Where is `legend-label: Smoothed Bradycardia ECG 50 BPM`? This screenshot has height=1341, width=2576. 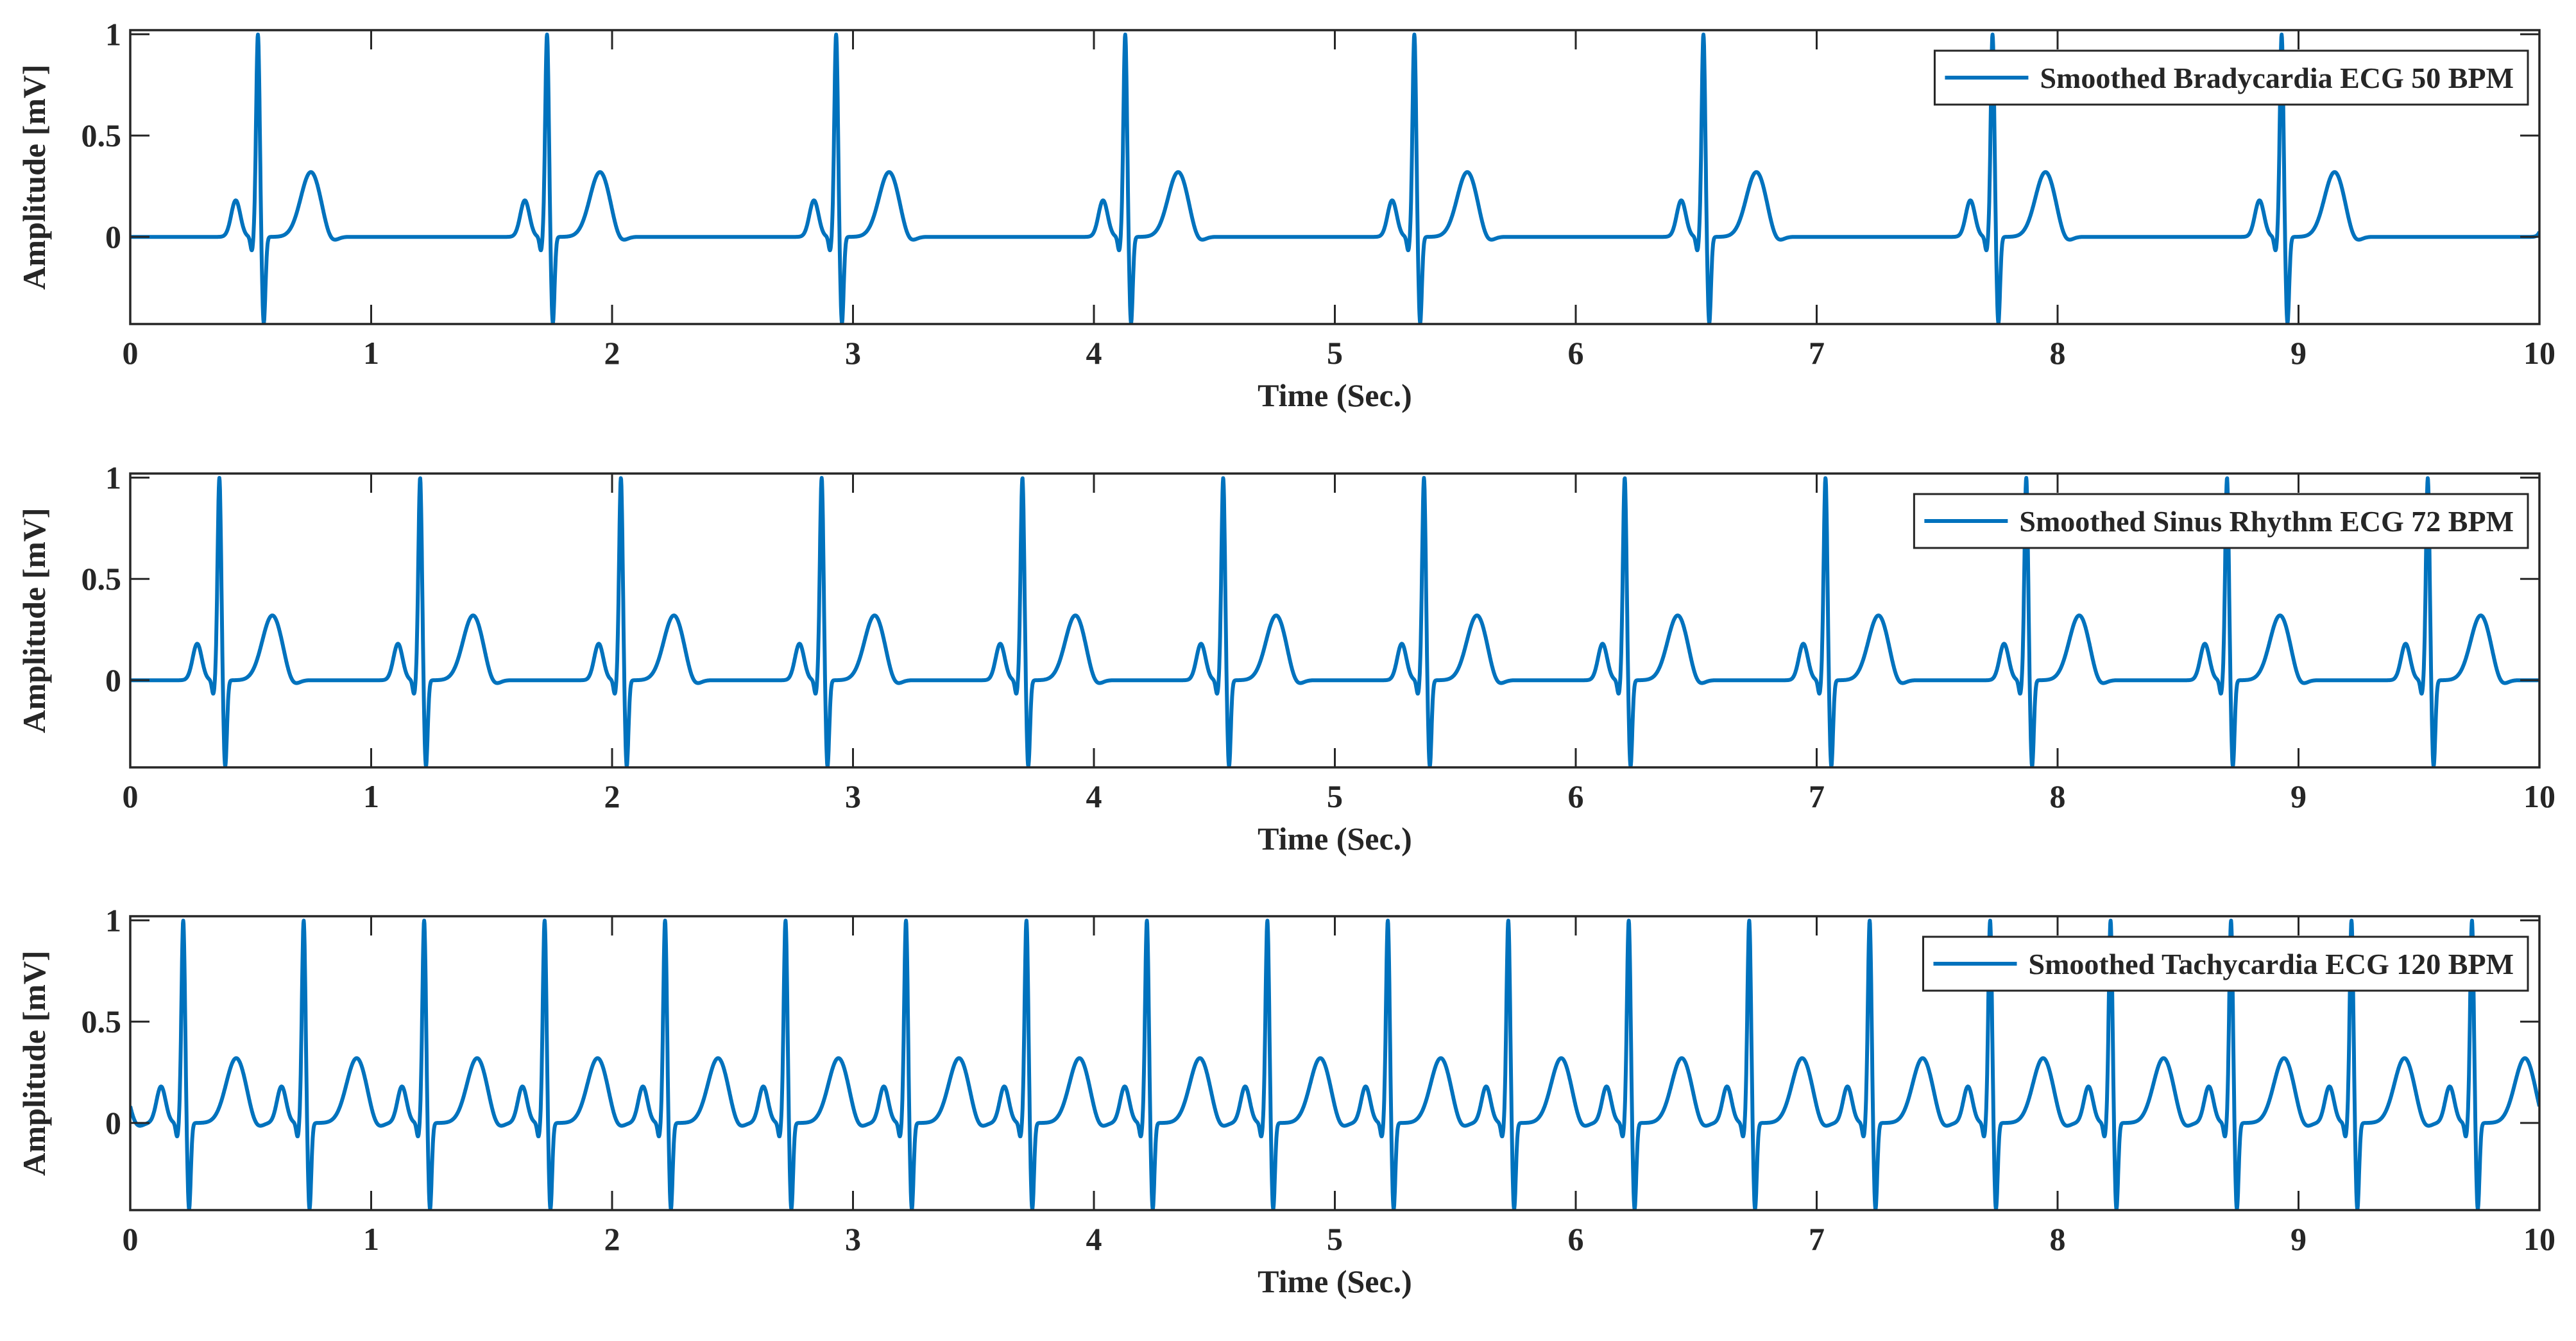 legend-label: Smoothed Bradycardia ECG 50 BPM is located at coordinates (2277, 78).